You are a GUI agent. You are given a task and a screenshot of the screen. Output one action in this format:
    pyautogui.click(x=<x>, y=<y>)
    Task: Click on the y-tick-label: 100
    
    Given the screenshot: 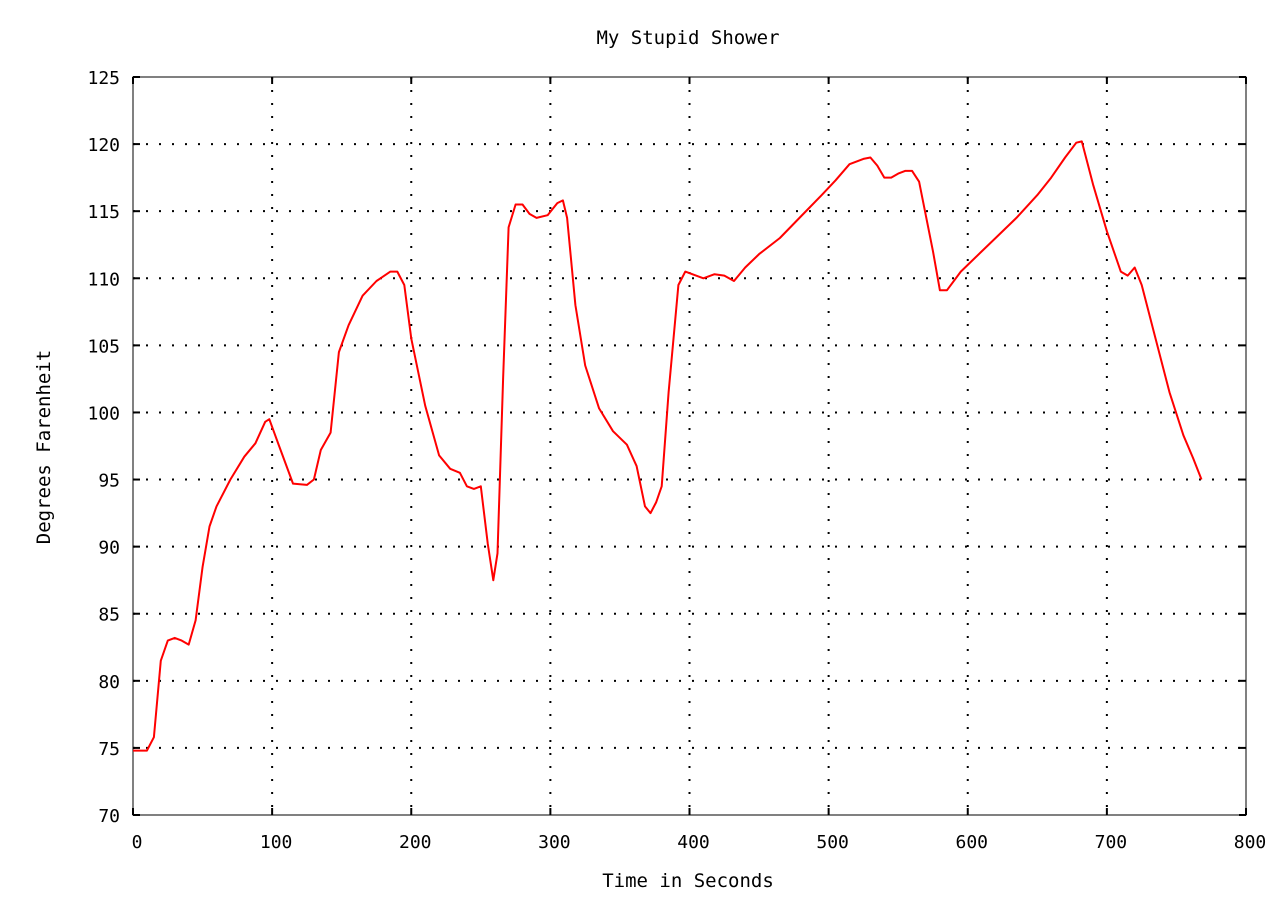 What is the action you would take?
    pyautogui.click(x=103, y=413)
    